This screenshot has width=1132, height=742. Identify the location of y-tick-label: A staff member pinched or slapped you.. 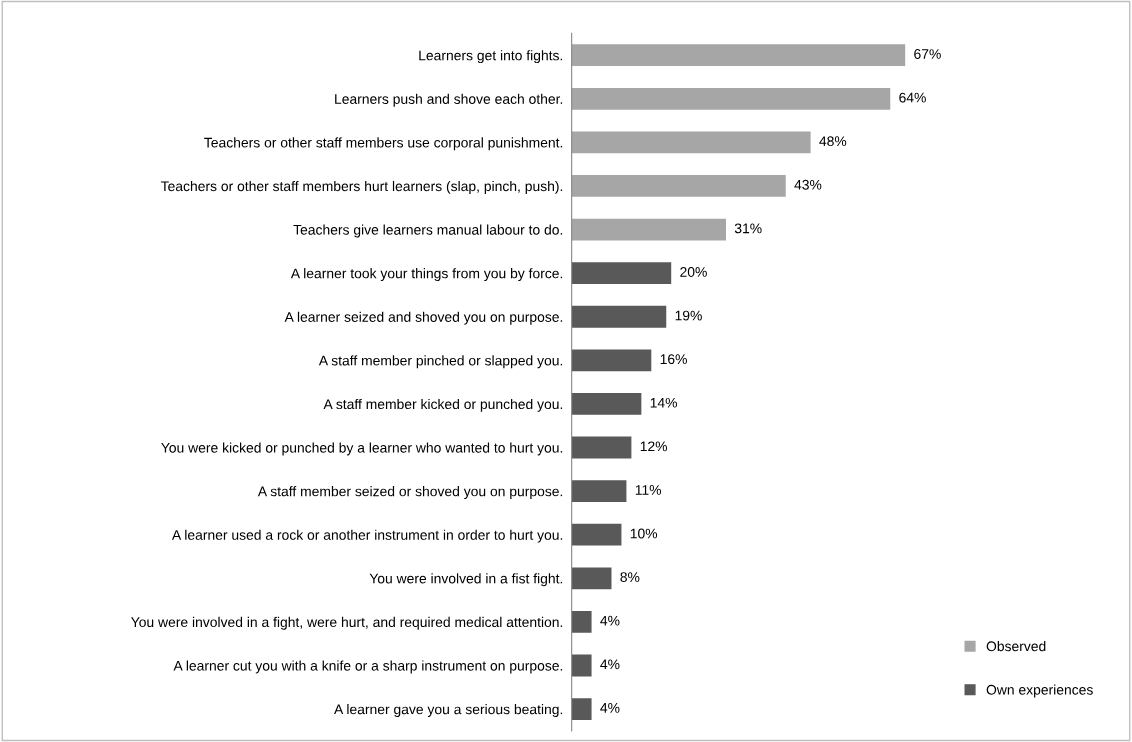
(440, 362).